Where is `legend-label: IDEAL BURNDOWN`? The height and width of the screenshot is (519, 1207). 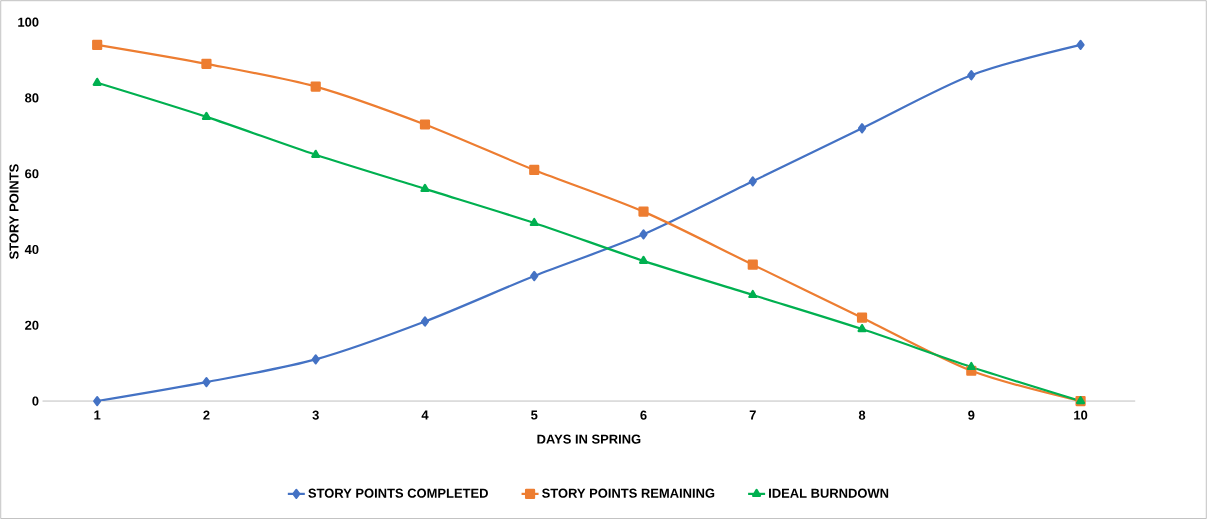 legend-label: IDEAL BURNDOWN is located at coordinates (829, 493).